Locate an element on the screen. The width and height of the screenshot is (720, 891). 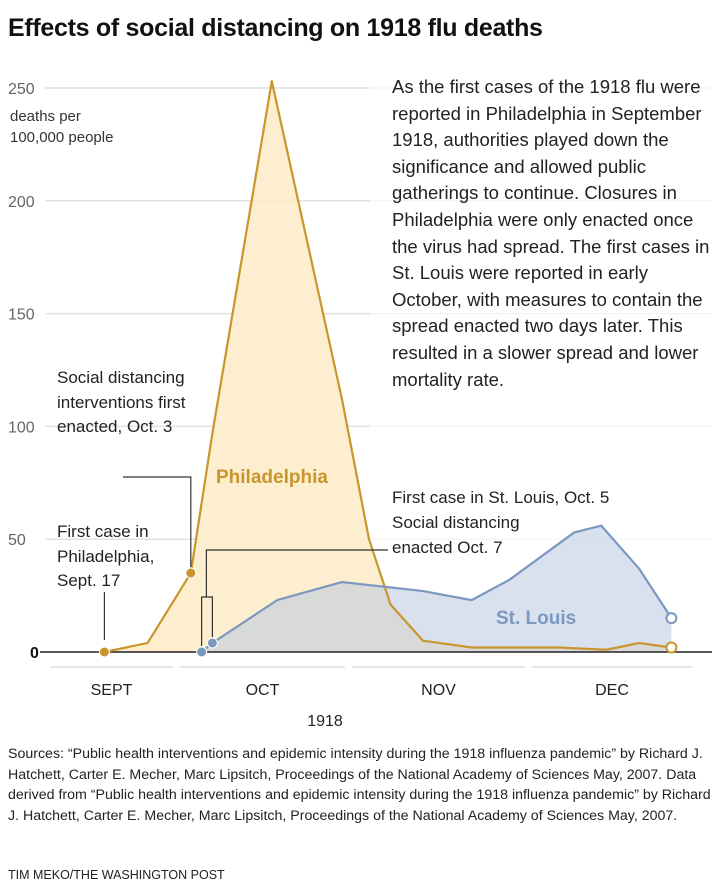
series-label-philadelphia: Philadelphia is located at coordinates (272, 477).